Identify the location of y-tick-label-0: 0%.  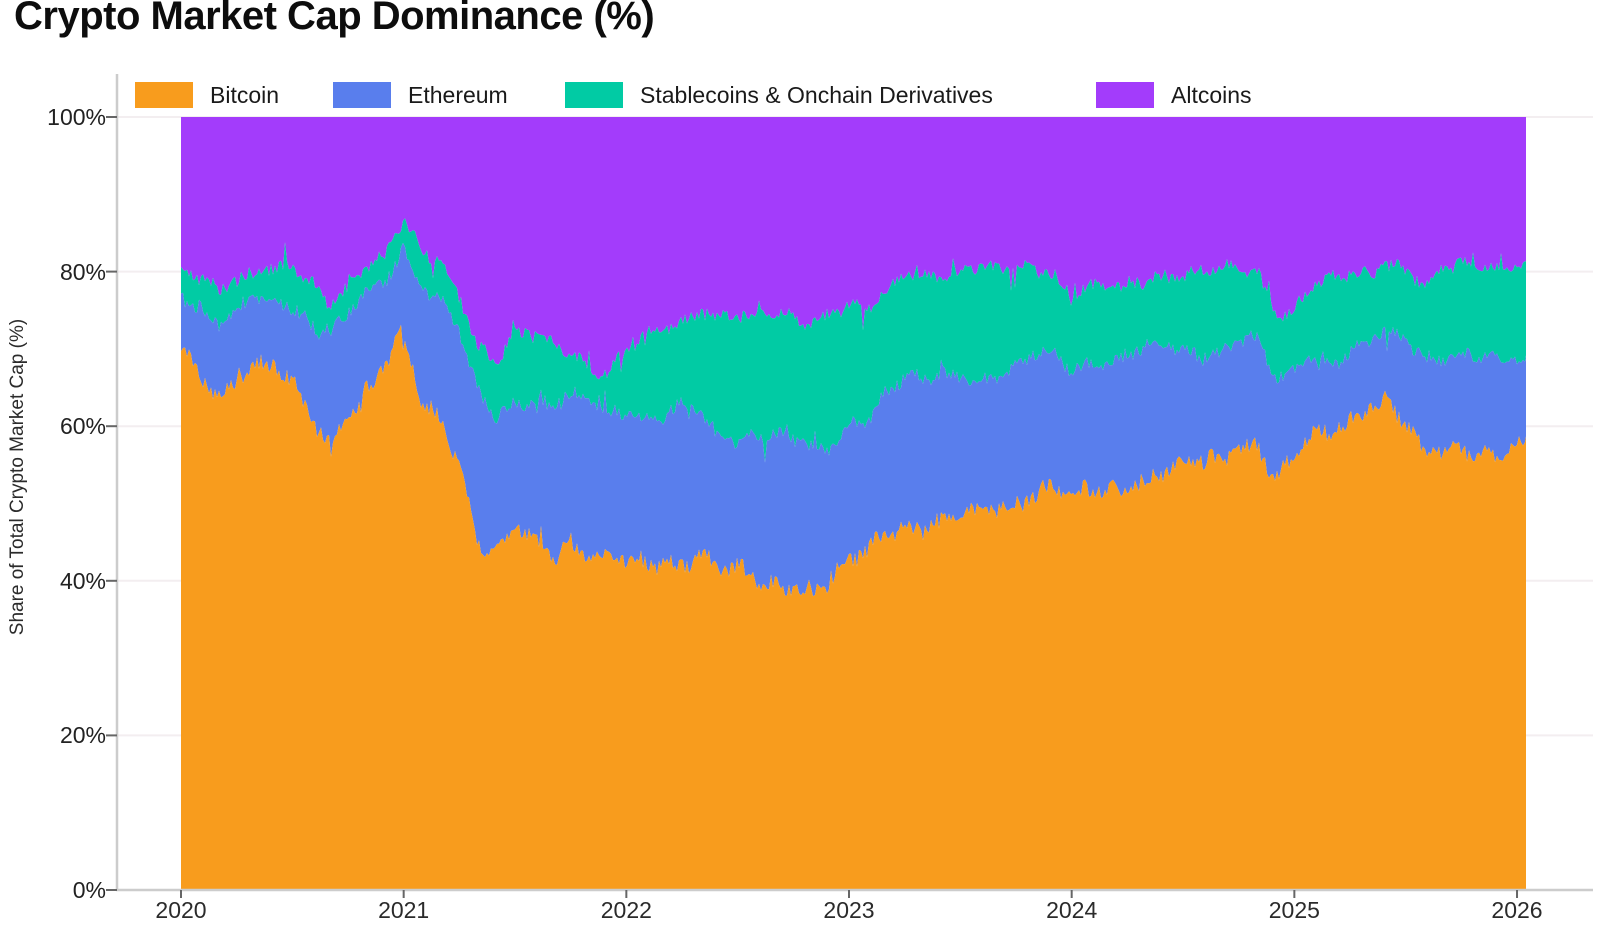
(89, 890).